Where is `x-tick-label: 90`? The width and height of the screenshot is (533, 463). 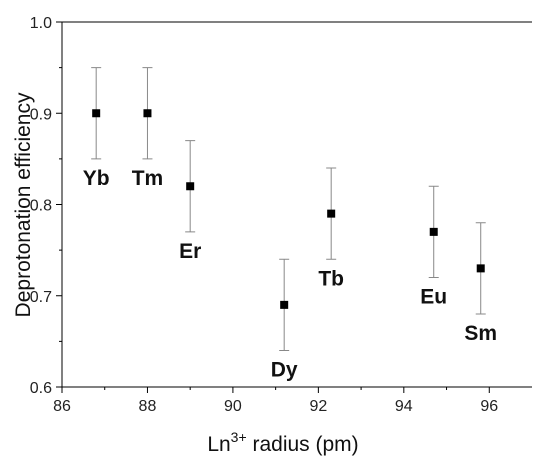 x-tick-label: 90 is located at coordinates (233, 406).